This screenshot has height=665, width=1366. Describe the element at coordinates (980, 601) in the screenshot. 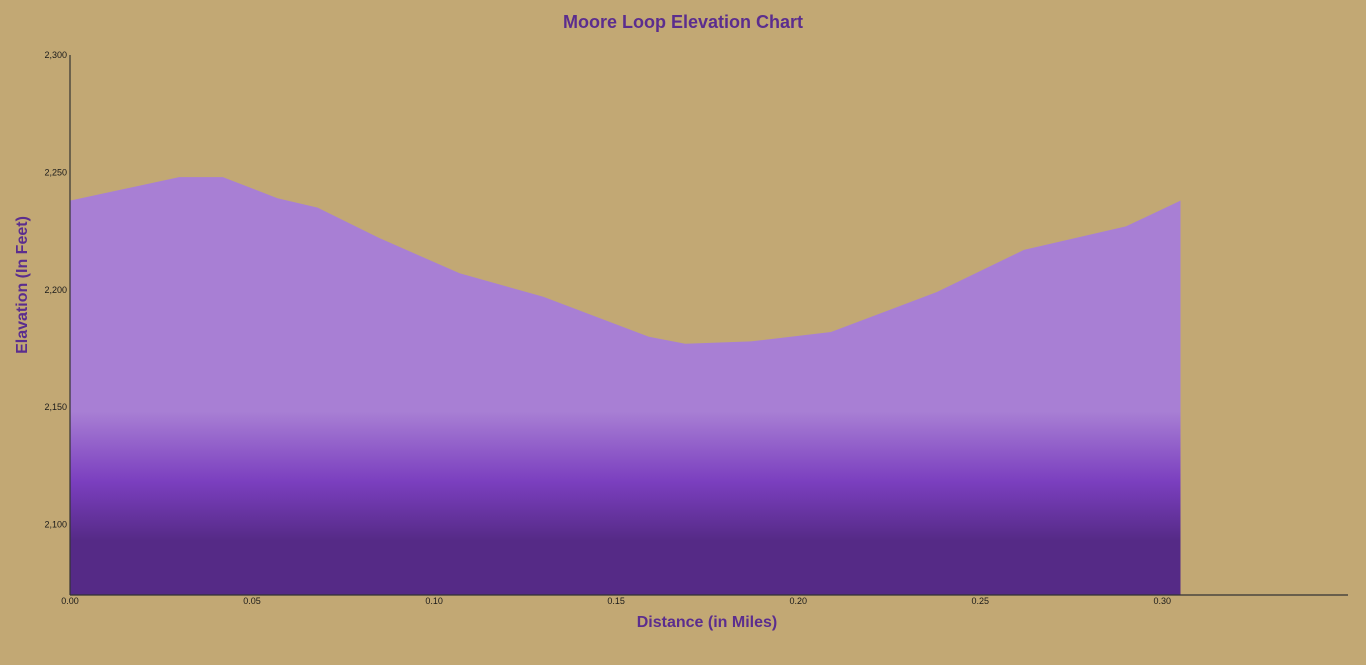

I see `x-tick-label: 0.25` at that location.